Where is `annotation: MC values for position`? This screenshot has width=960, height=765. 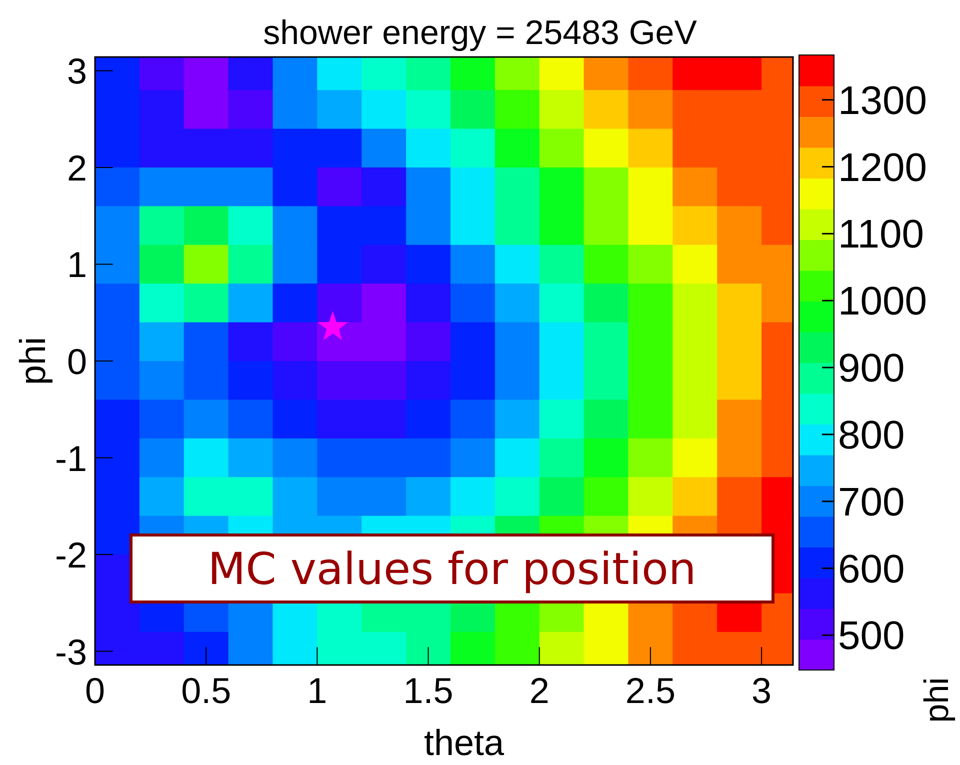
annotation: MC values for position is located at coordinates (452, 569).